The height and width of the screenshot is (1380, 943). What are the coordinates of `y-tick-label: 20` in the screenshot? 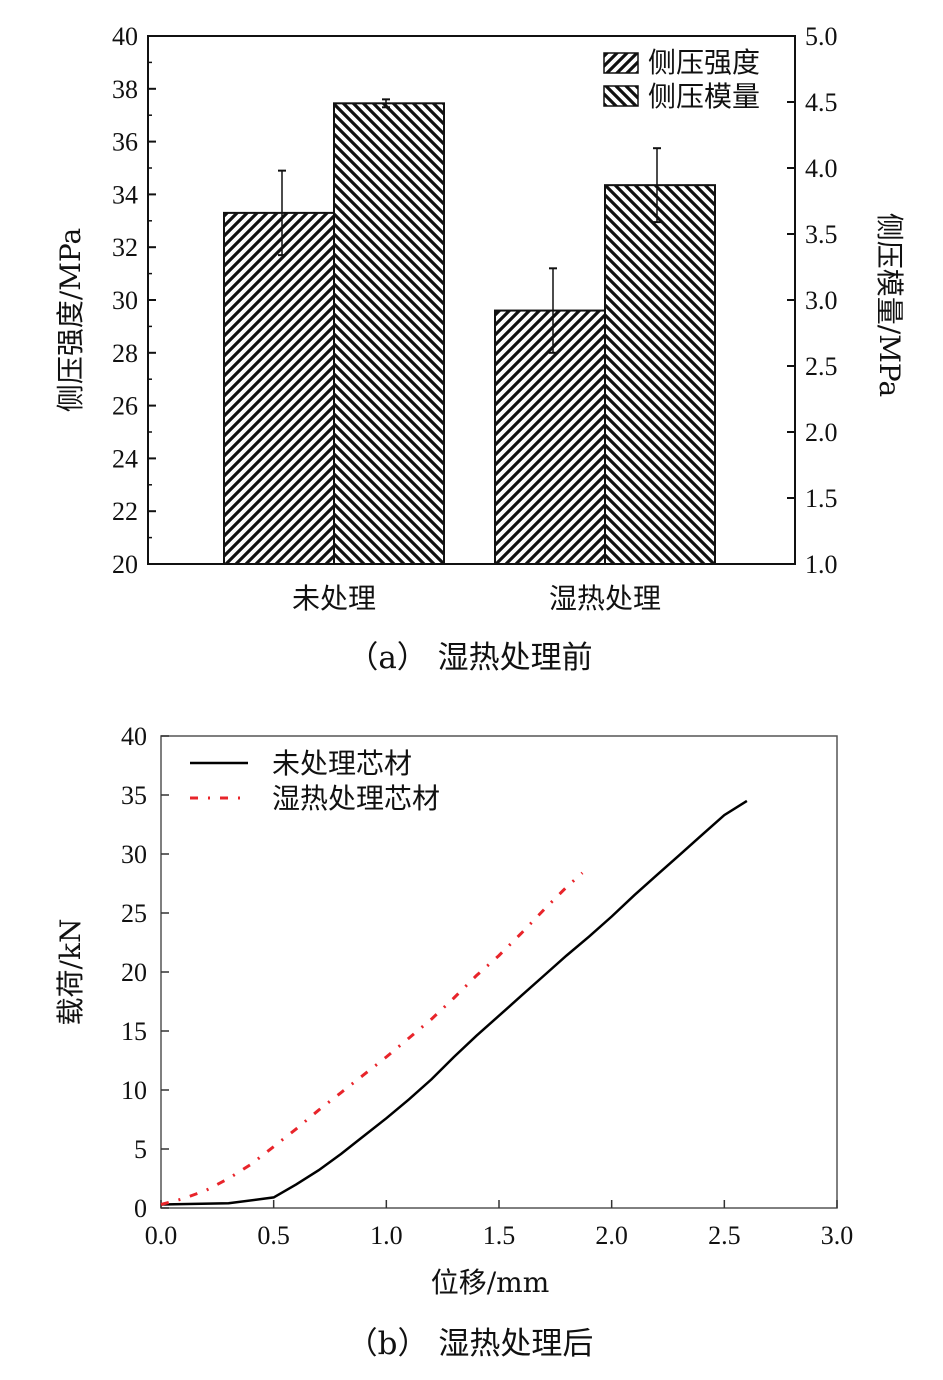 It's located at (134, 972).